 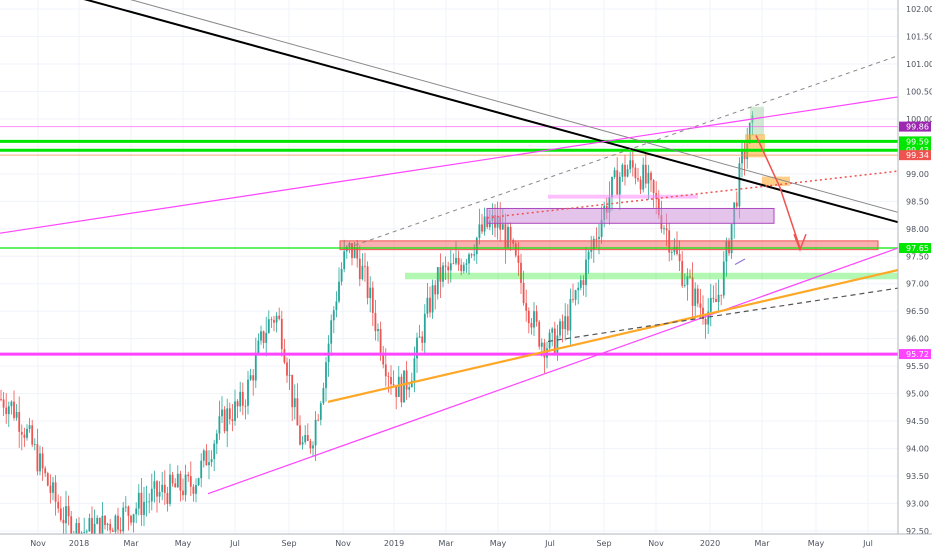 I want to click on price-tick-label: 102.00, so click(x=919, y=9).